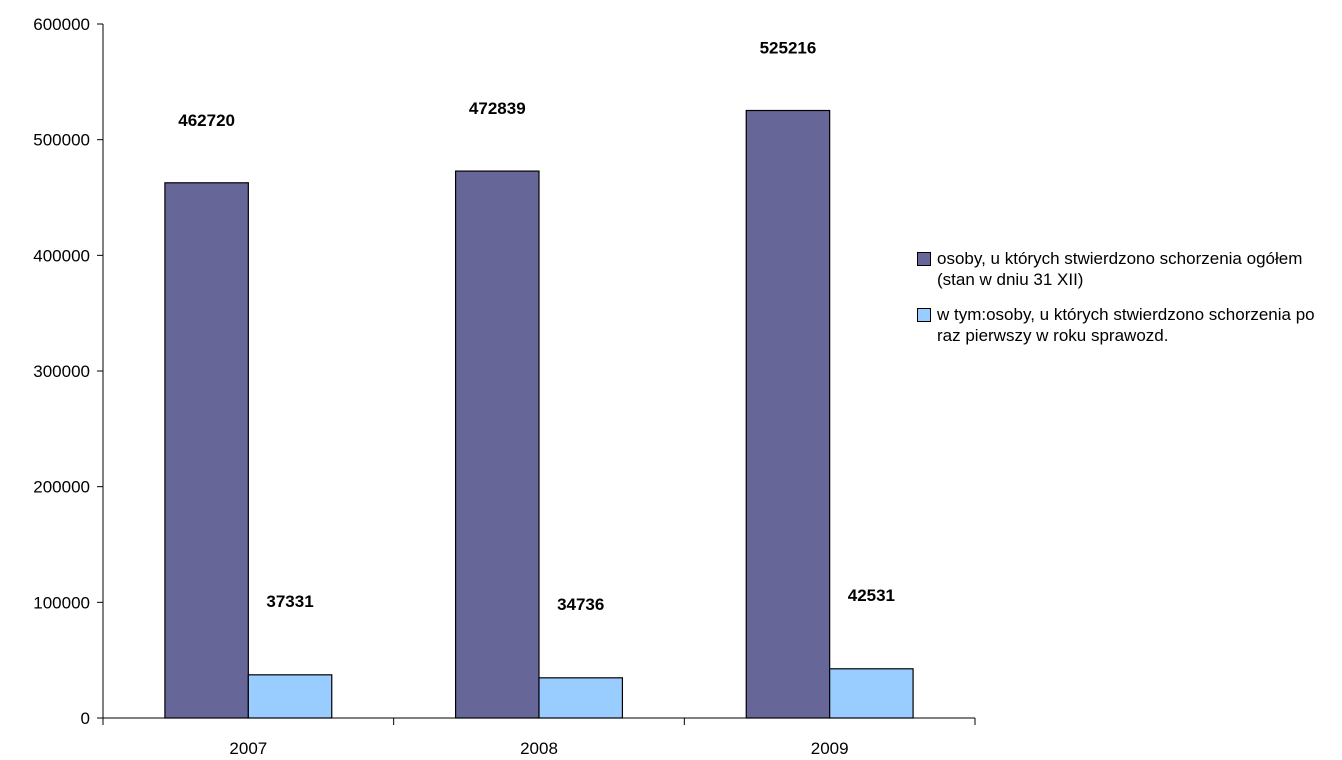 The width and height of the screenshot is (1342, 760). Describe the element at coordinates (61, 255) in the screenshot. I see `y-tick-label: 400000` at that location.